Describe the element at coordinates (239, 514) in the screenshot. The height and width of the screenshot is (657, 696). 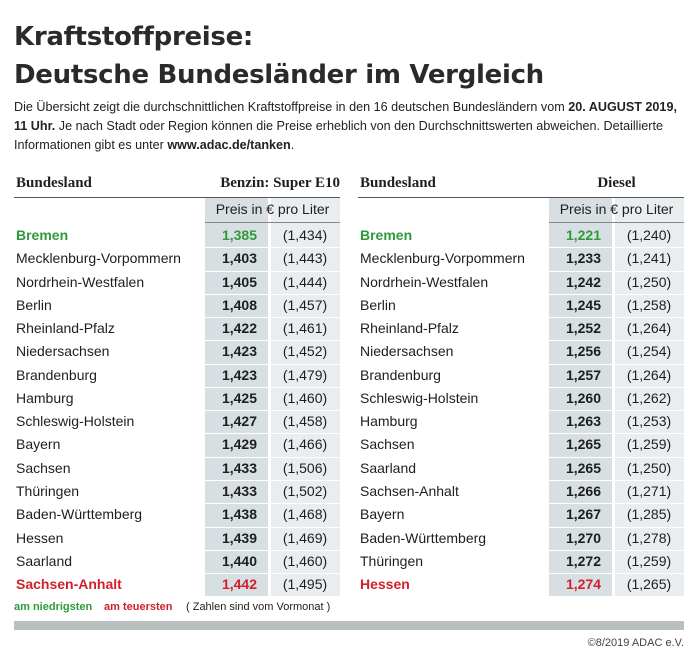
I see `price: 1,438` at that location.